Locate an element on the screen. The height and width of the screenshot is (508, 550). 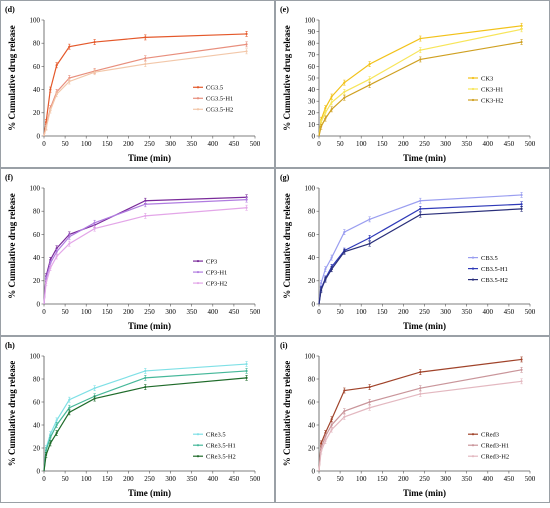
panel-2-x-tick-label: 250 is located at coordinates (424, 144).